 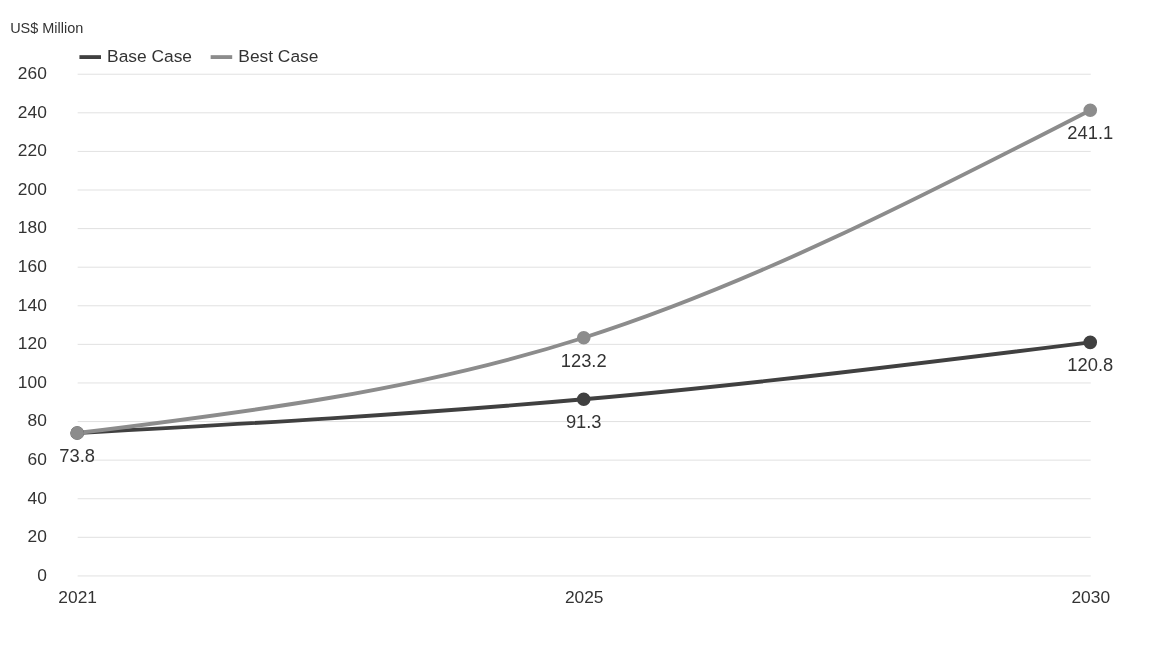 I want to click on data-label: 120.8, so click(x=1090, y=365).